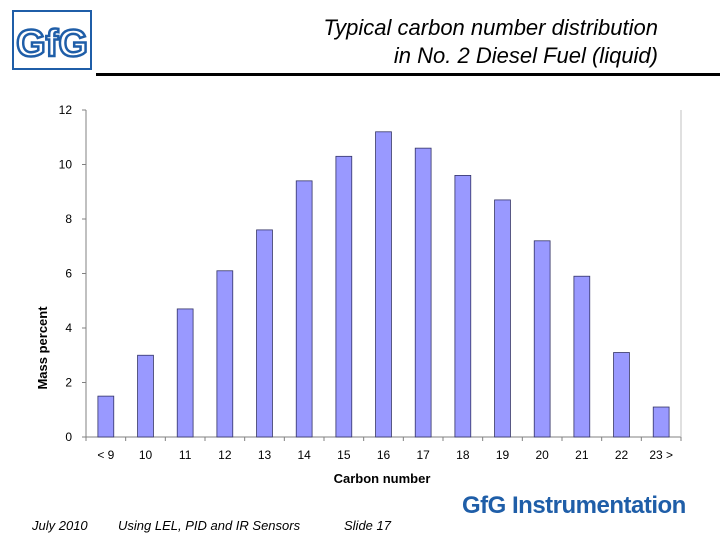 The image size is (720, 540). What do you see at coordinates (52, 44) in the screenshot?
I see `logo-text: GfG` at bounding box center [52, 44].